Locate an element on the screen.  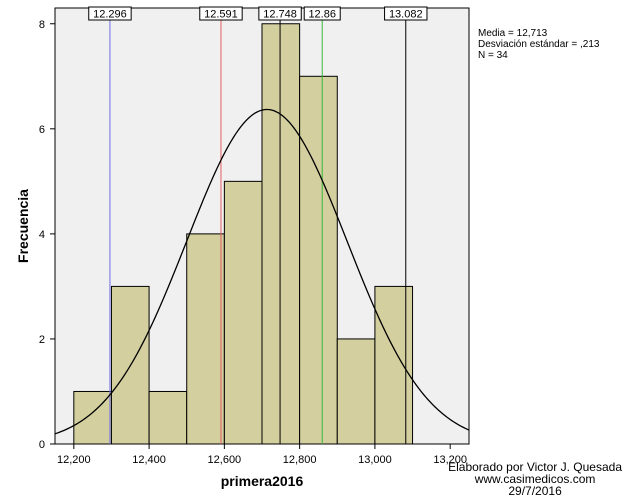
reference-label-3: 12.748 is located at coordinates (280, 15).